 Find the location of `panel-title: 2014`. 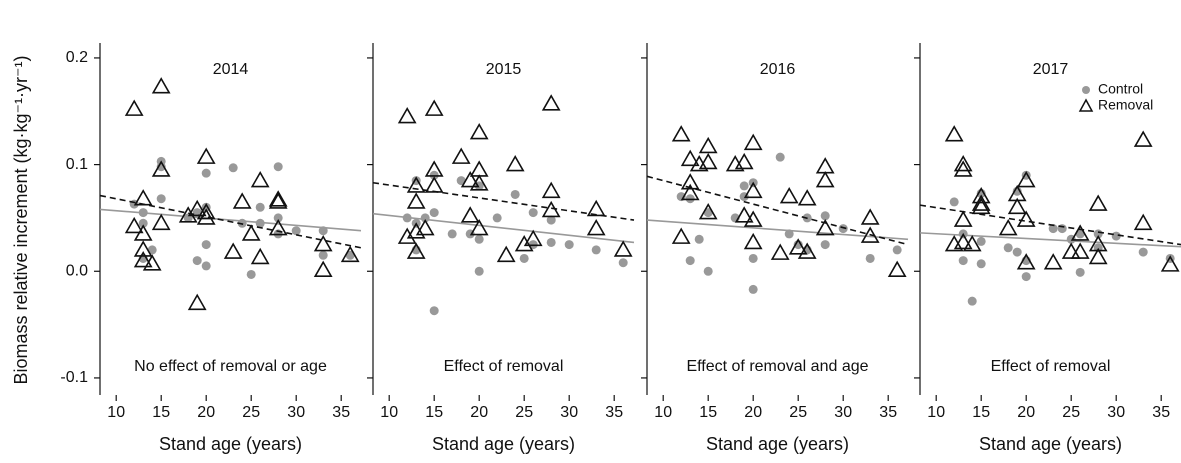

panel-title: 2014 is located at coordinates (231, 69).